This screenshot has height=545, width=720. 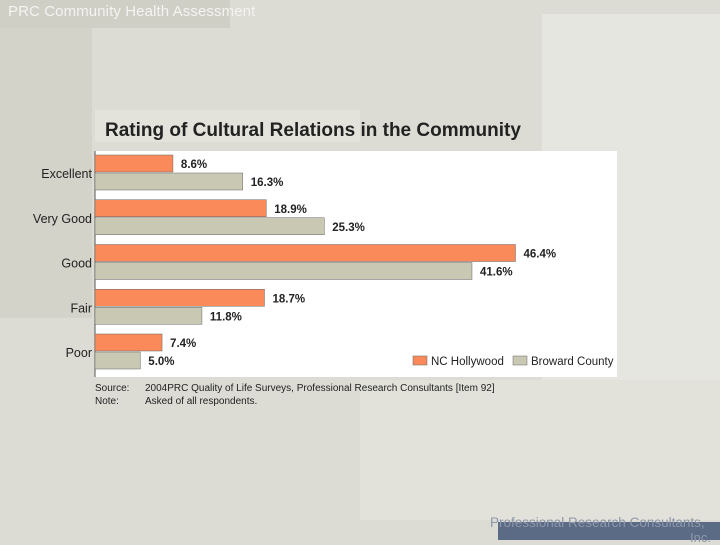 I want to click on category-label: Excellent, so click(x=66, y=174).